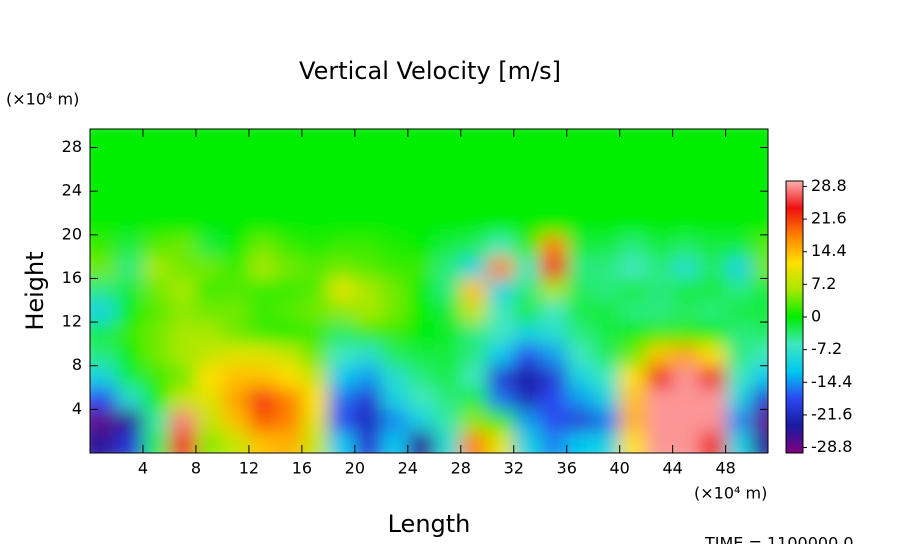 The height and width of the screenshot is (544, 904). Describe the element at coordinates (829, 185) in the screenshot. I see `colorbar-tick-label: 28.8` at that location.